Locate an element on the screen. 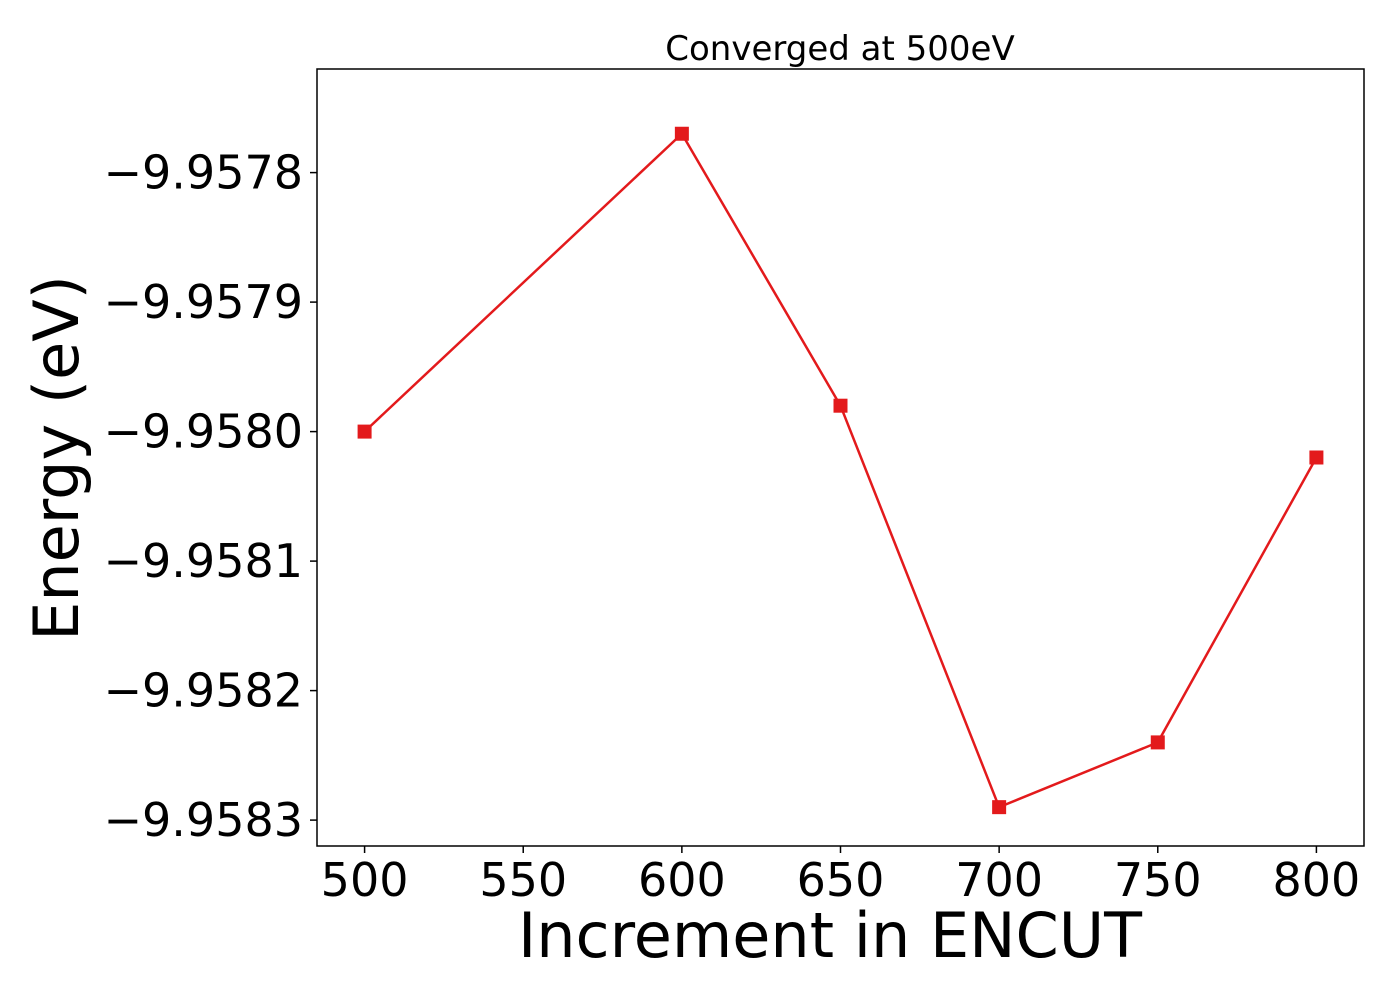 The image size is (1400, 1000). x-tick-label: 500 is located at coordinates (365, 880).